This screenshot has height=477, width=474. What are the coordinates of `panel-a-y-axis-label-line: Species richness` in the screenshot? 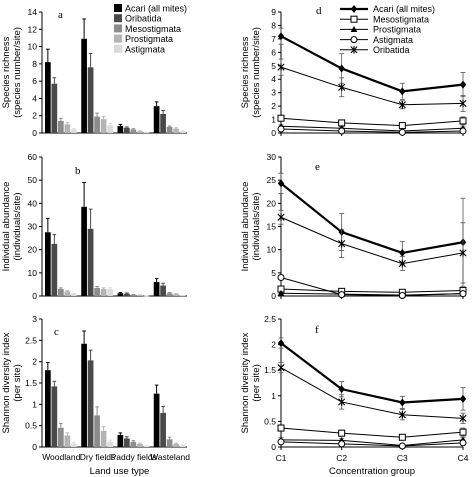 It's located at (6, 72).